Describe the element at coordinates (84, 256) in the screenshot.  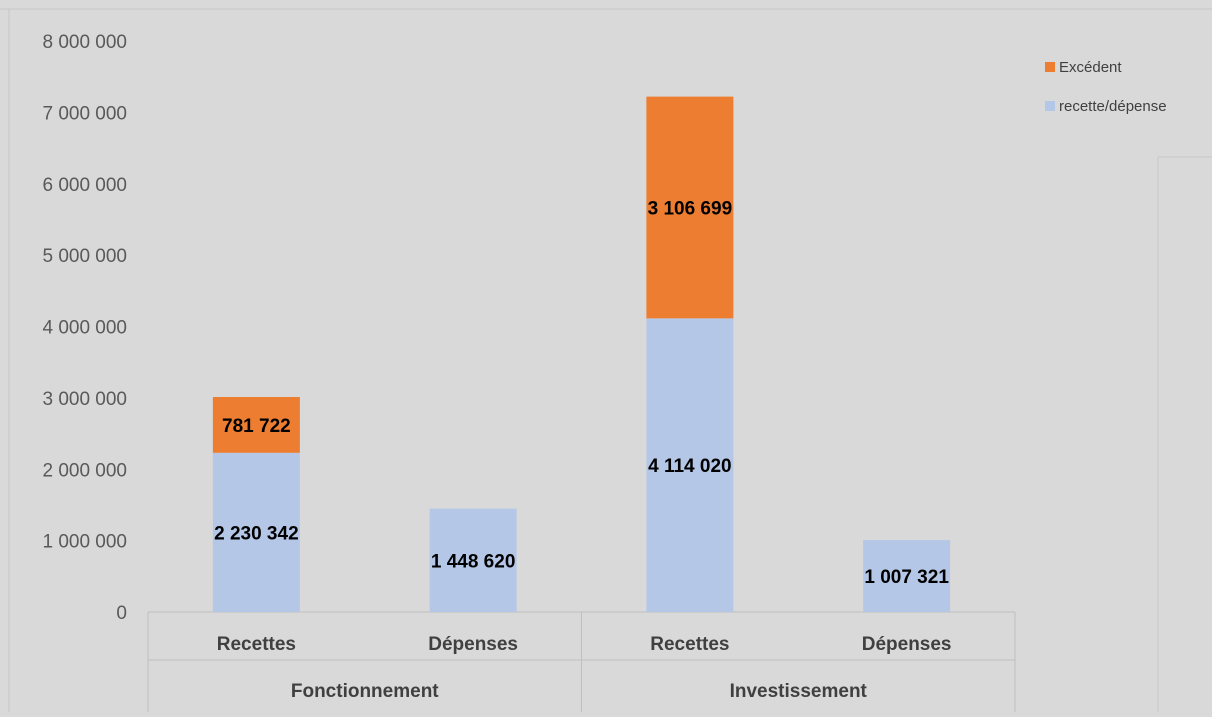
I see `y-tick-label: 5 000 000` at that location.